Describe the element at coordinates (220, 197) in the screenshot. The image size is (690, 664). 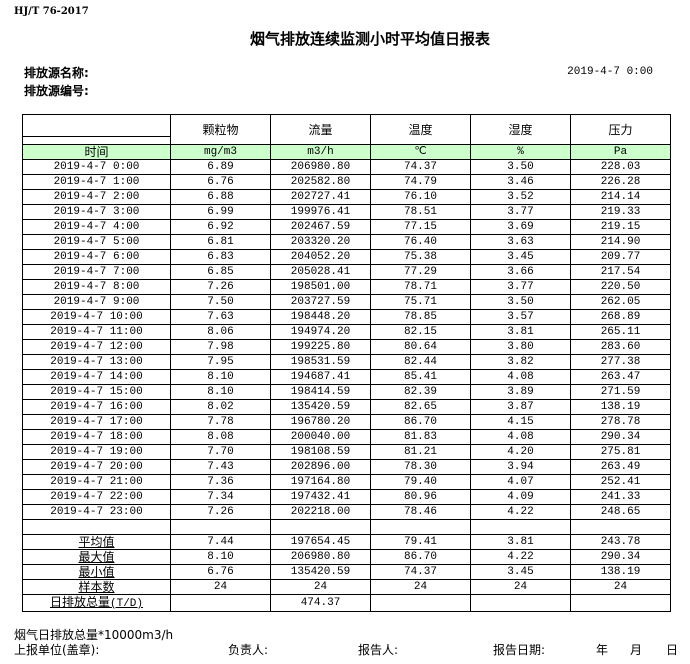
I see `value-cell: 6.88` at that location.